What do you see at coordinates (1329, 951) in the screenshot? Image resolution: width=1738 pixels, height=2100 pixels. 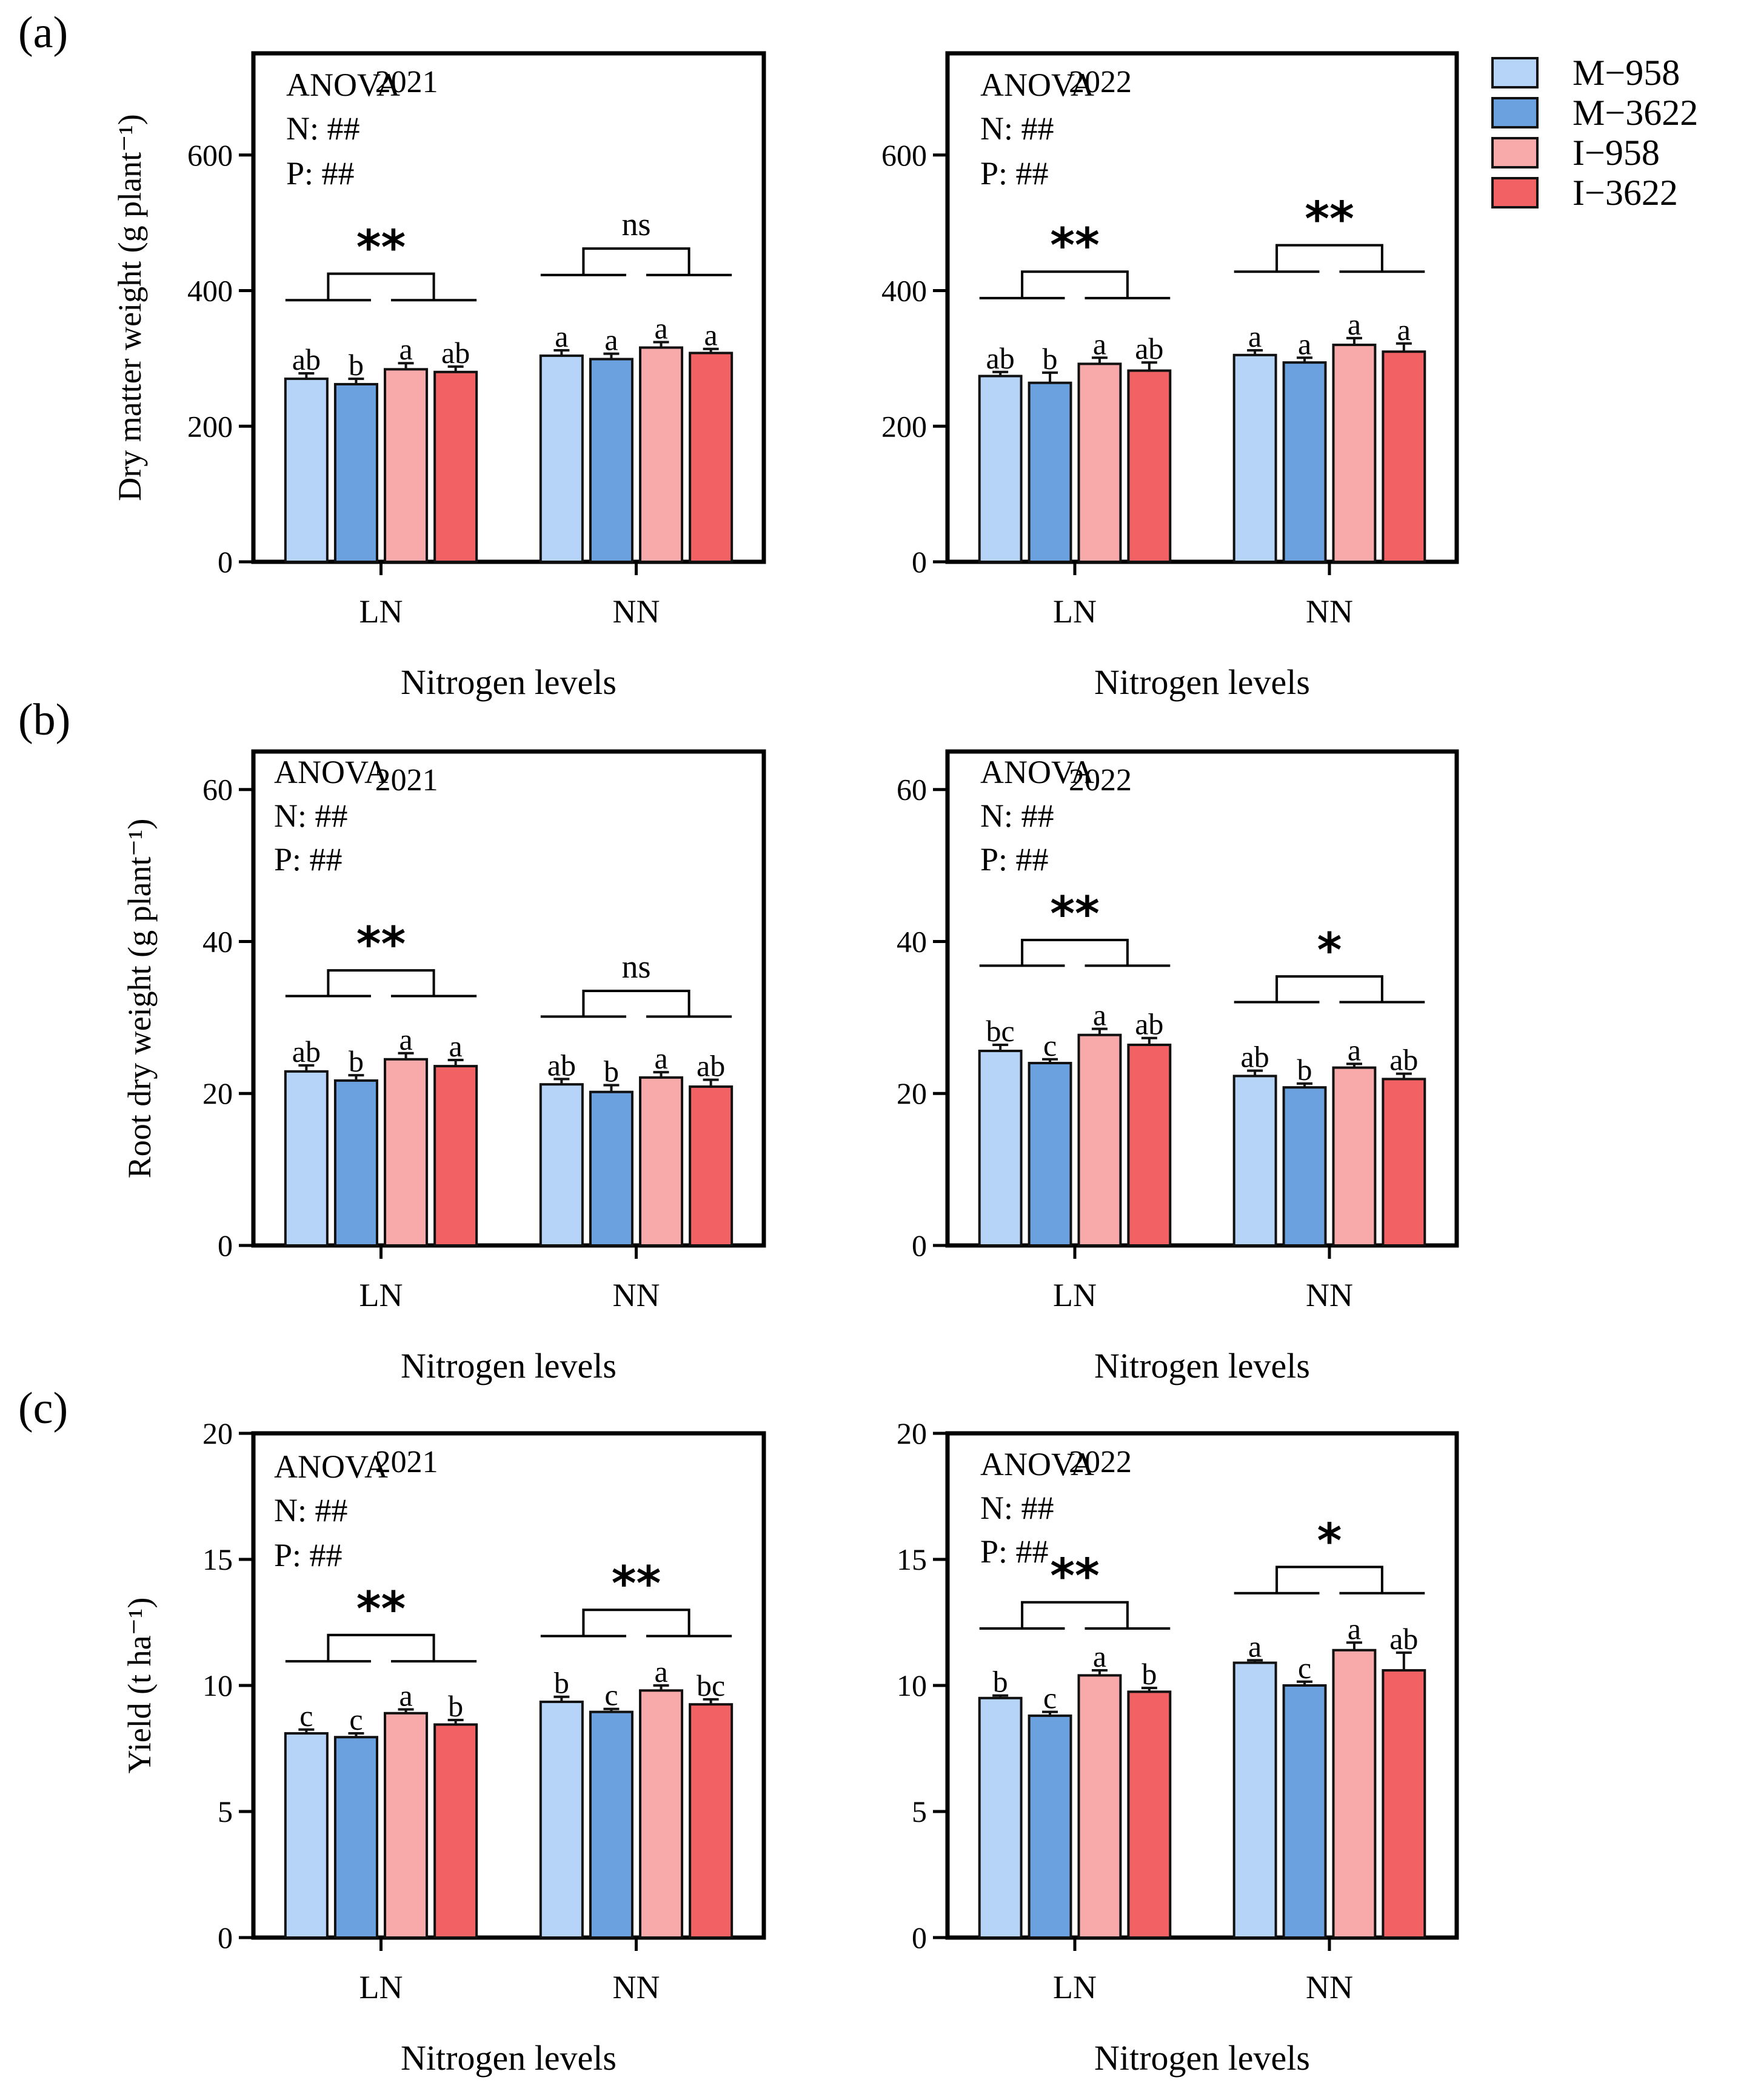 I see `comparison-significance: *` at bounding box center [1329, 951].